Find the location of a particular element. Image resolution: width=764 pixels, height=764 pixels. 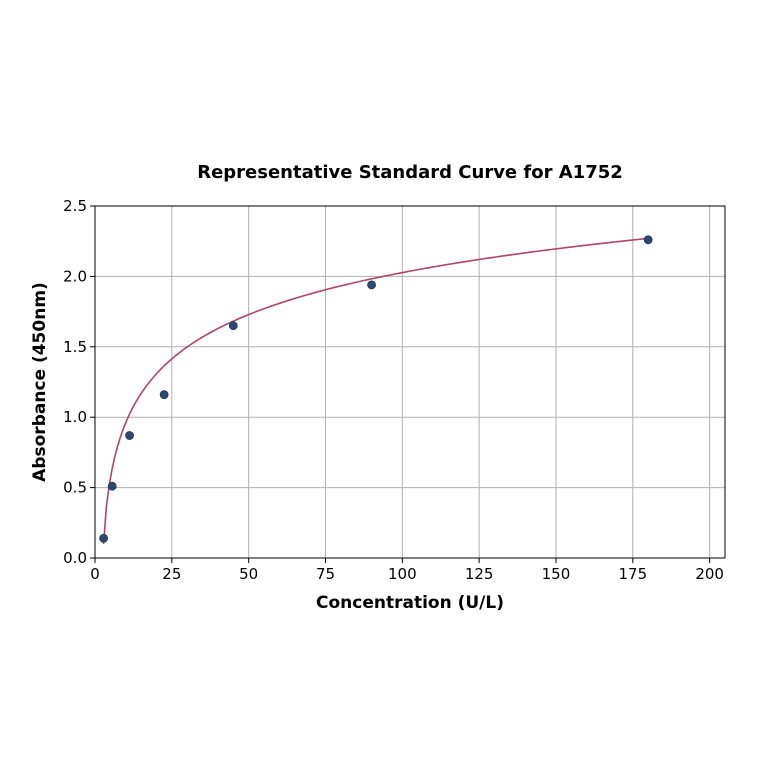

x-tick-label: 125 is located at coordinates (479, 574).